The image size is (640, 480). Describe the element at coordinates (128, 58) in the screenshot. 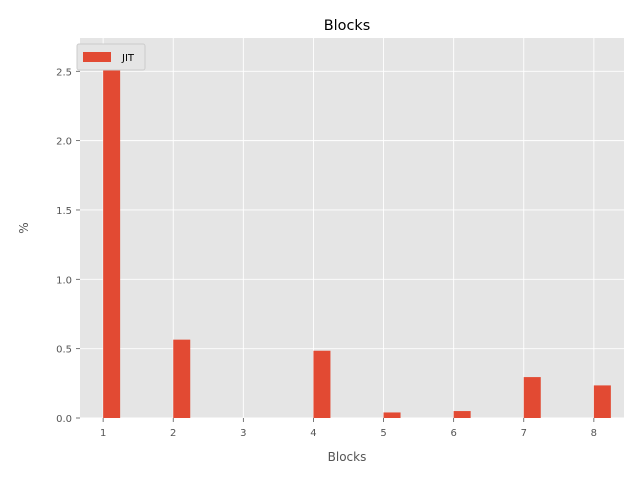

I see `legend-label: JIT` at that location.